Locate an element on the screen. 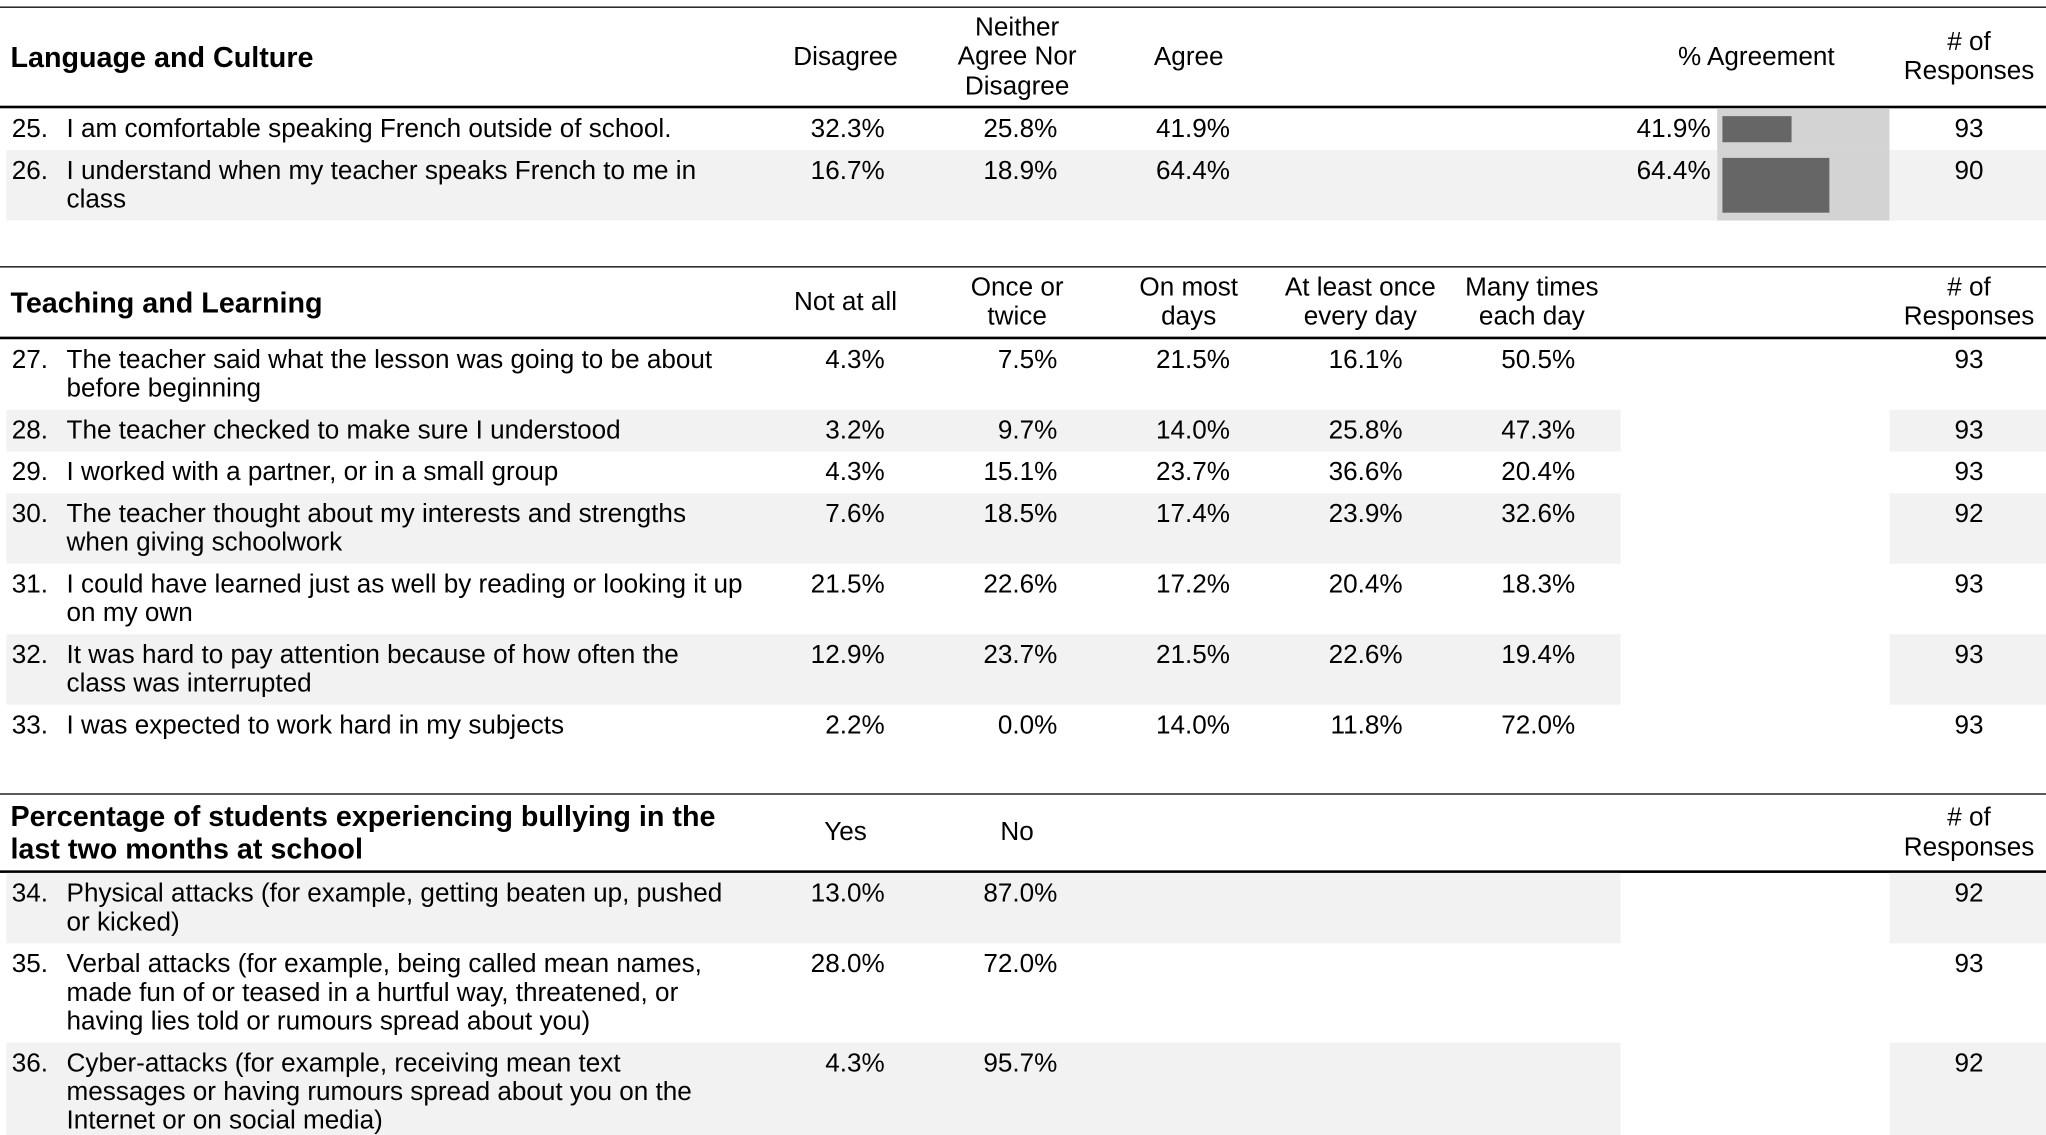 Image resolution: width=2046 pixels, height=1135 pixels. percent-cell: 12.9% is located at coordinates (847, 655).